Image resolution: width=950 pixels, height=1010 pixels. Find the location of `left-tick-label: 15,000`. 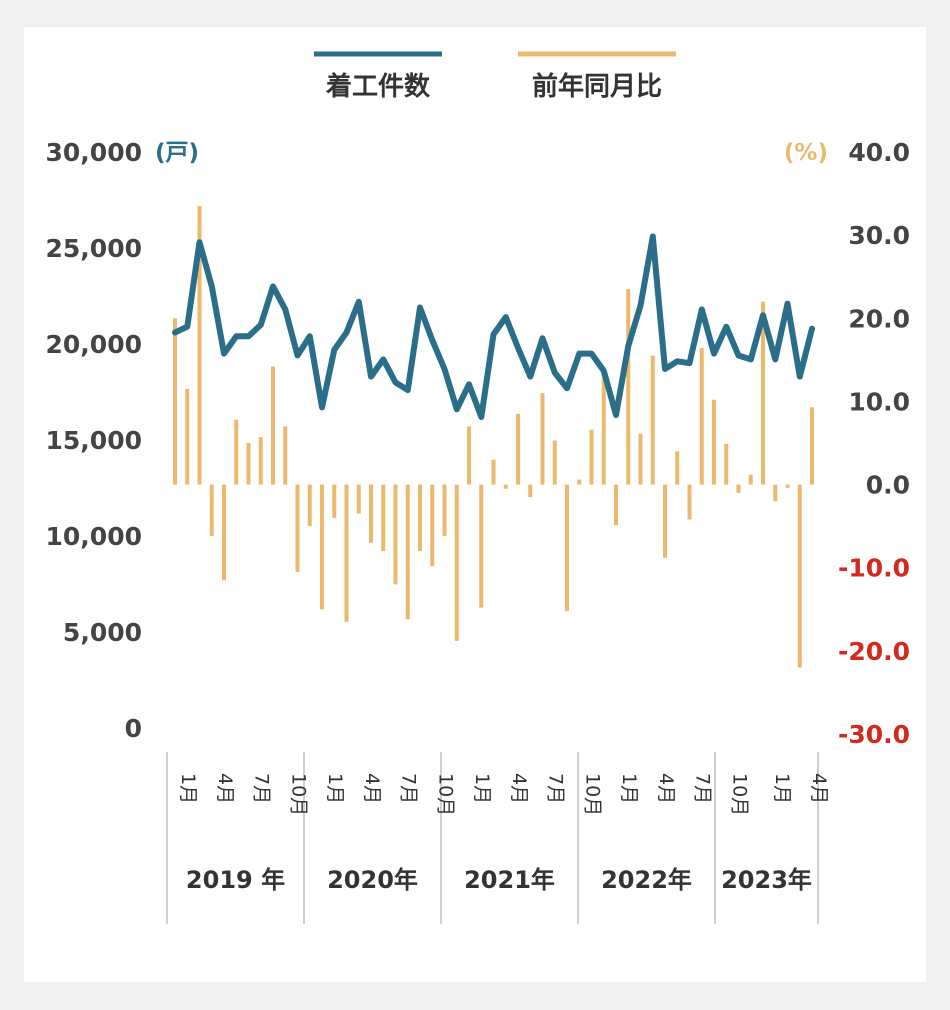

left-tick-label: 15,000 is located at coordinates (94, 440).